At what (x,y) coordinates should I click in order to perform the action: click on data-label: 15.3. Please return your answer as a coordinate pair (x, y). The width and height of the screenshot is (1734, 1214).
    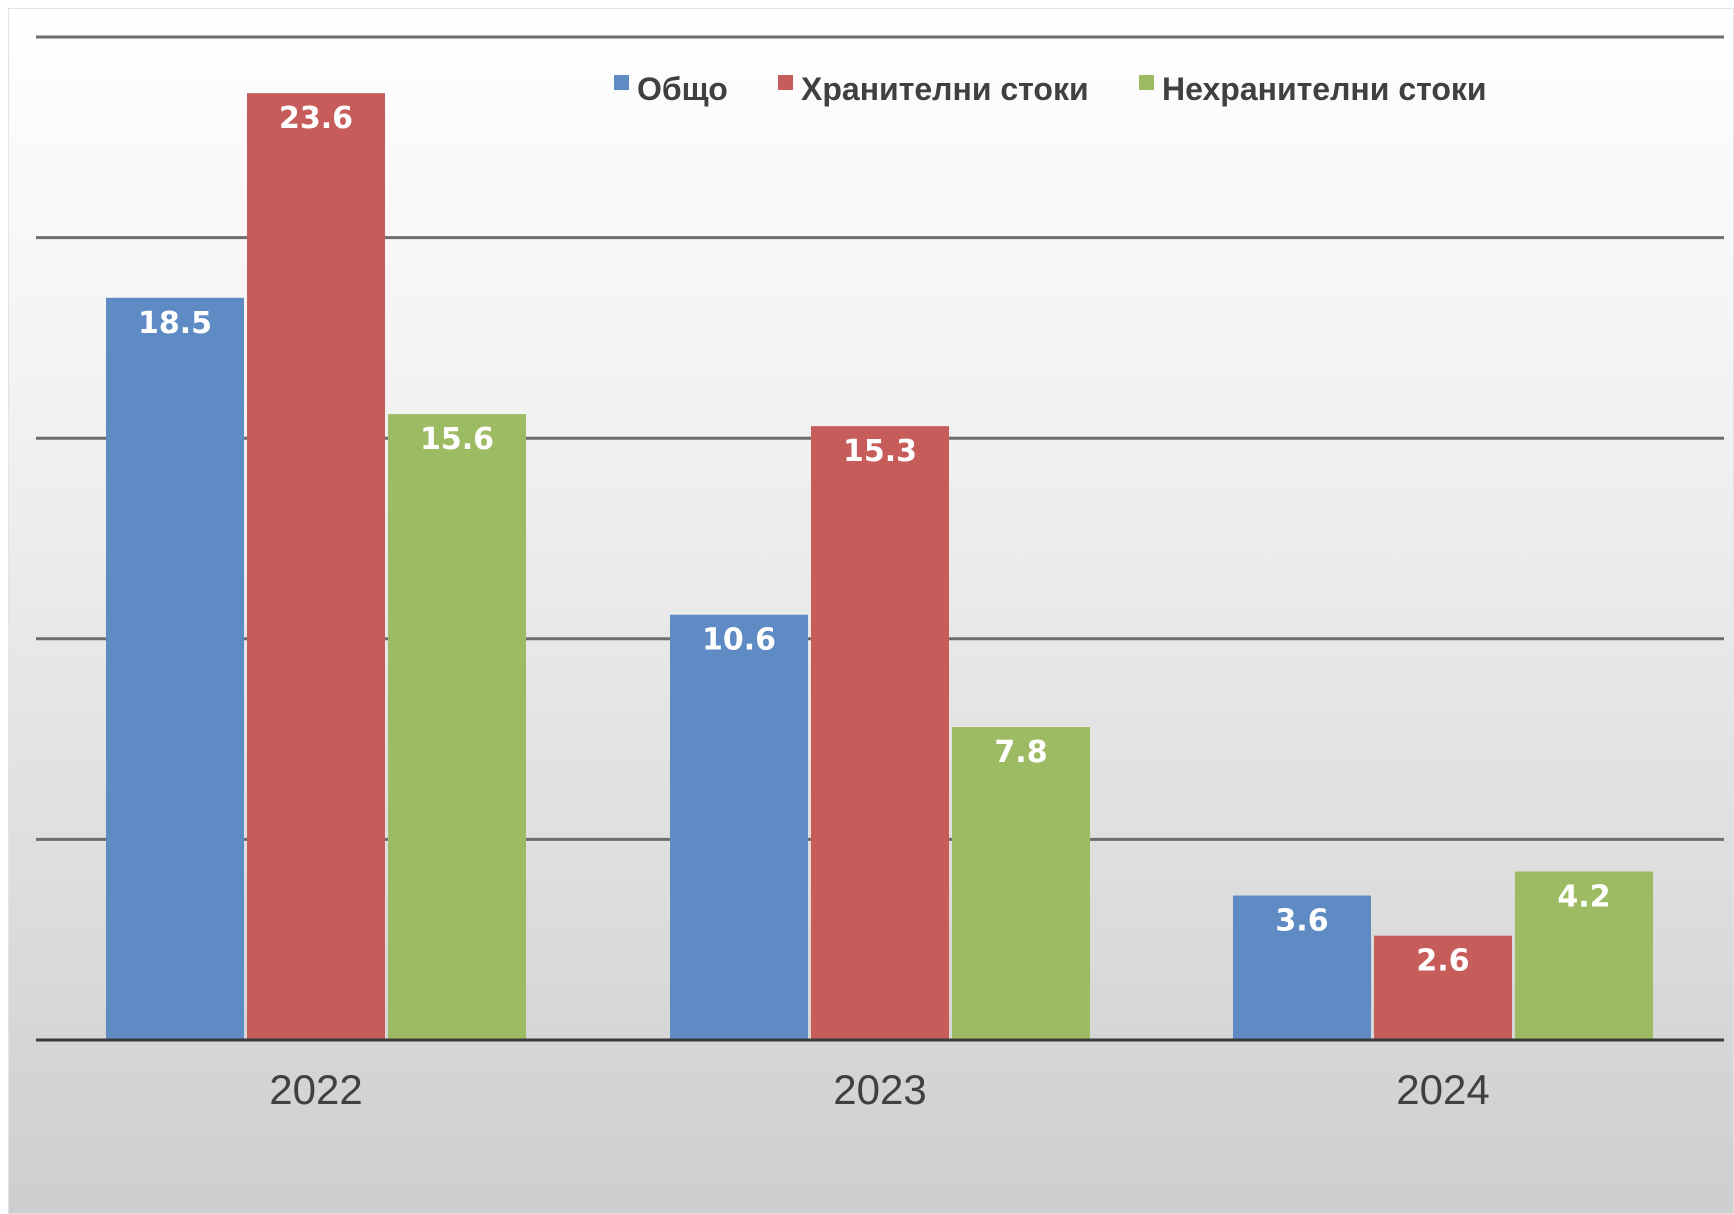
    Looking at the image, I should click on (880, 451).